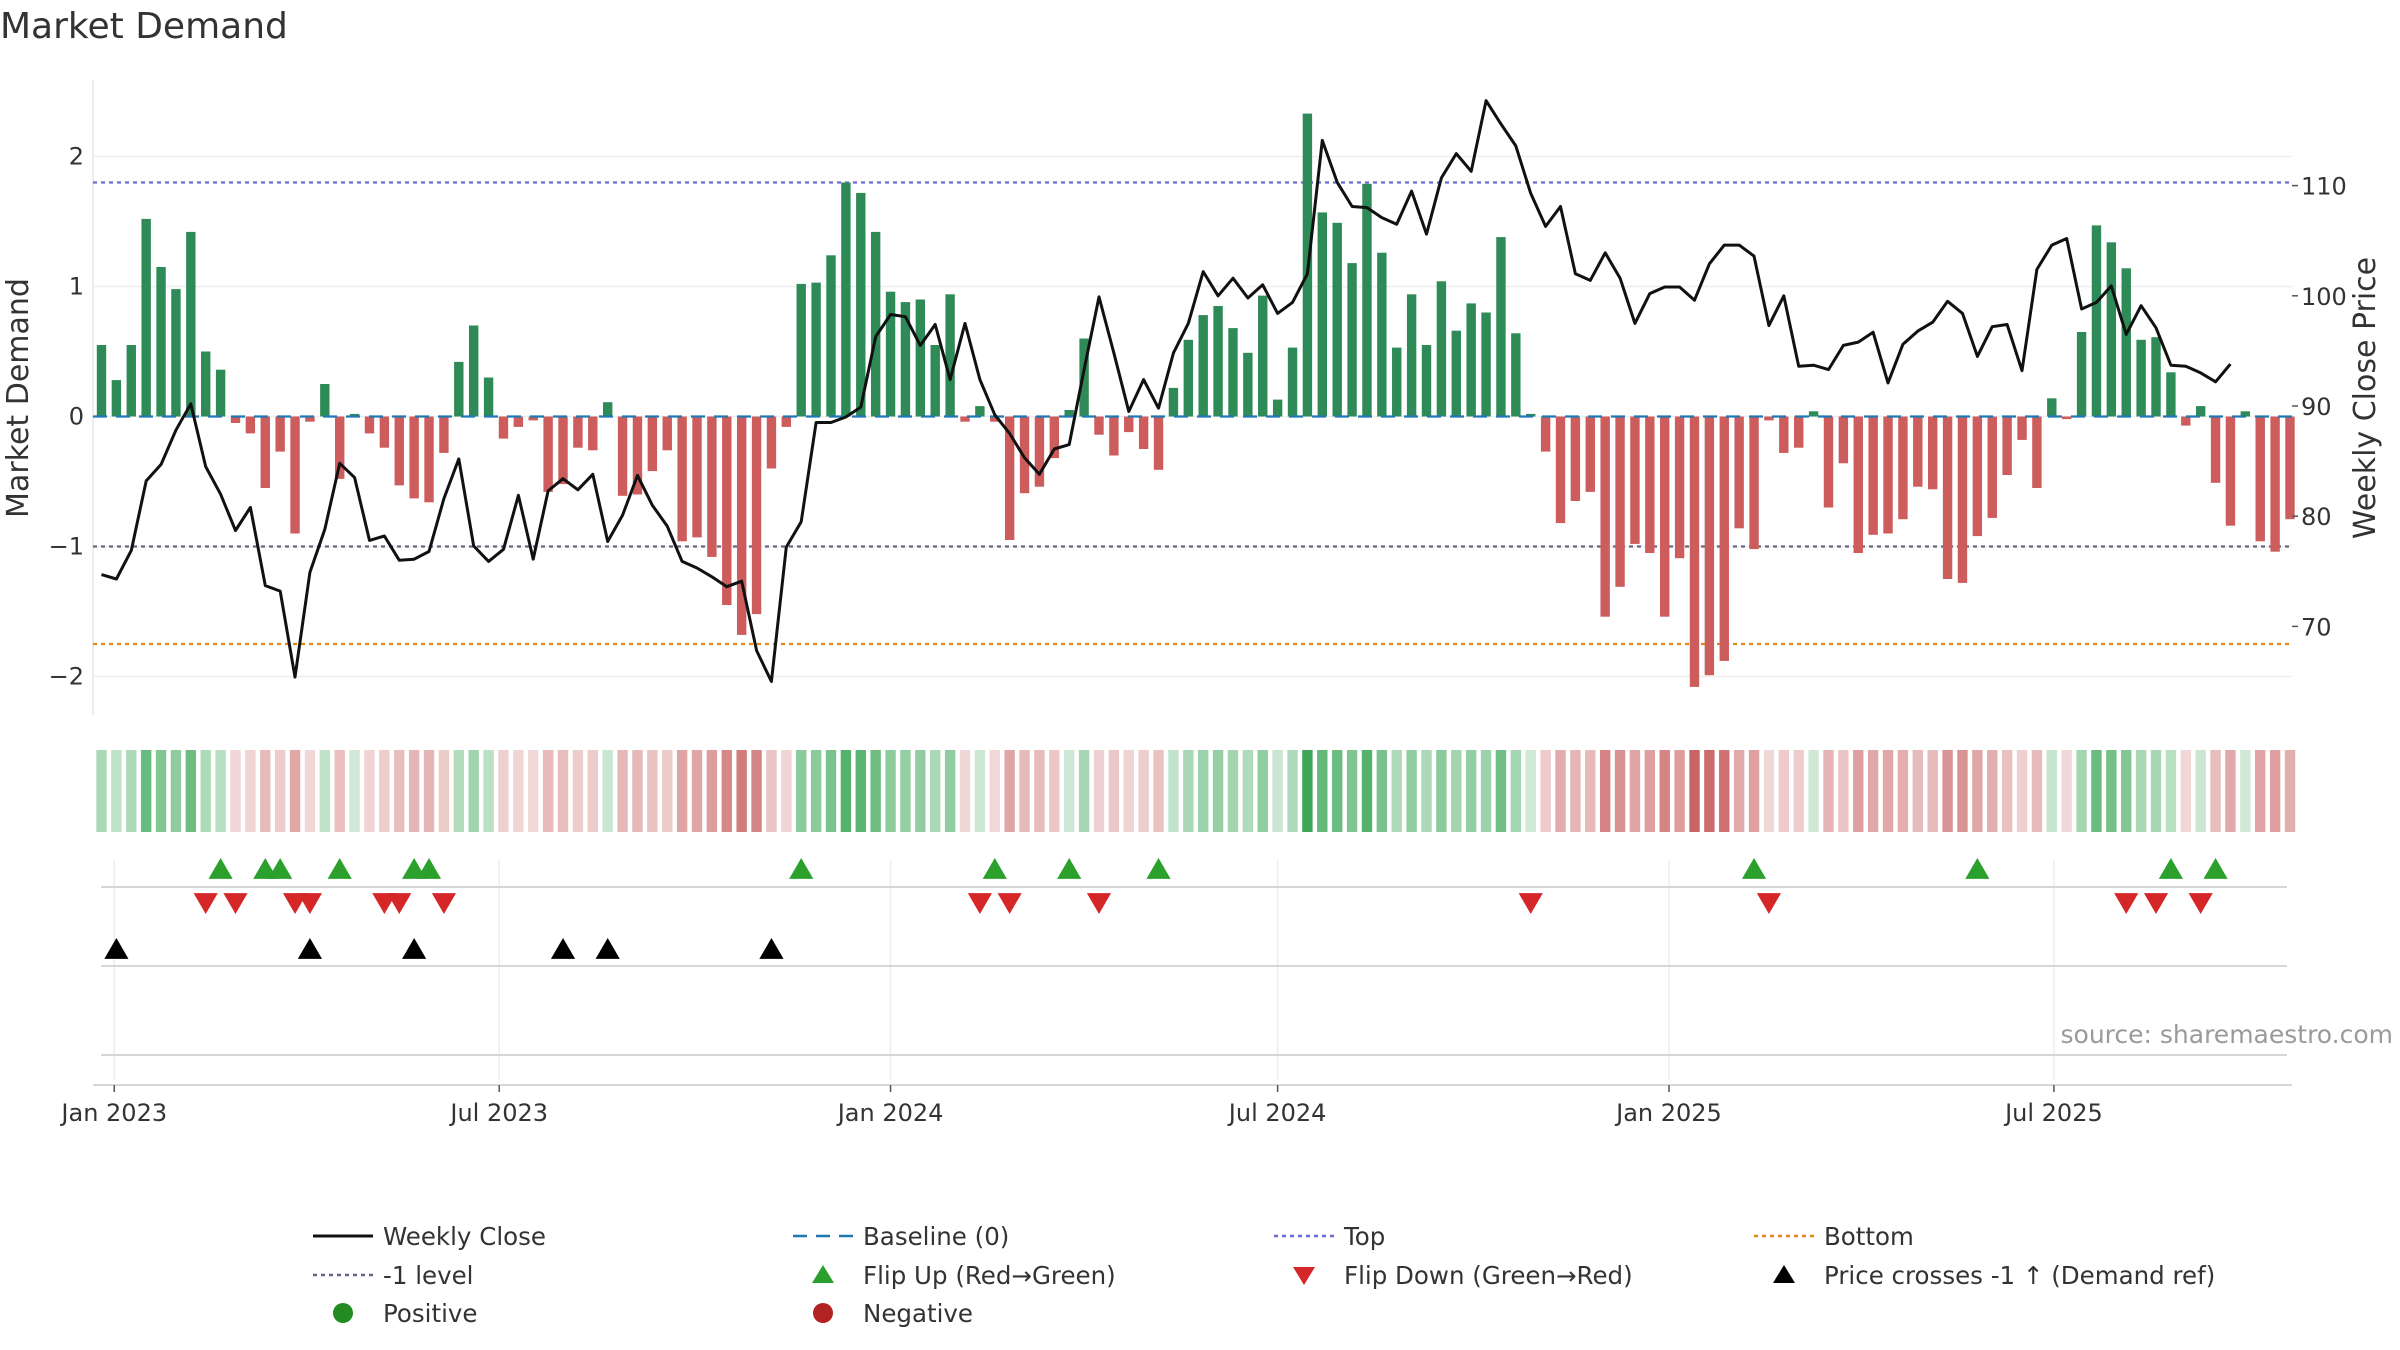 This screenshot has height=1350, width=2400. I want to click on y2-tick-label: 100, so click(2324, 297).